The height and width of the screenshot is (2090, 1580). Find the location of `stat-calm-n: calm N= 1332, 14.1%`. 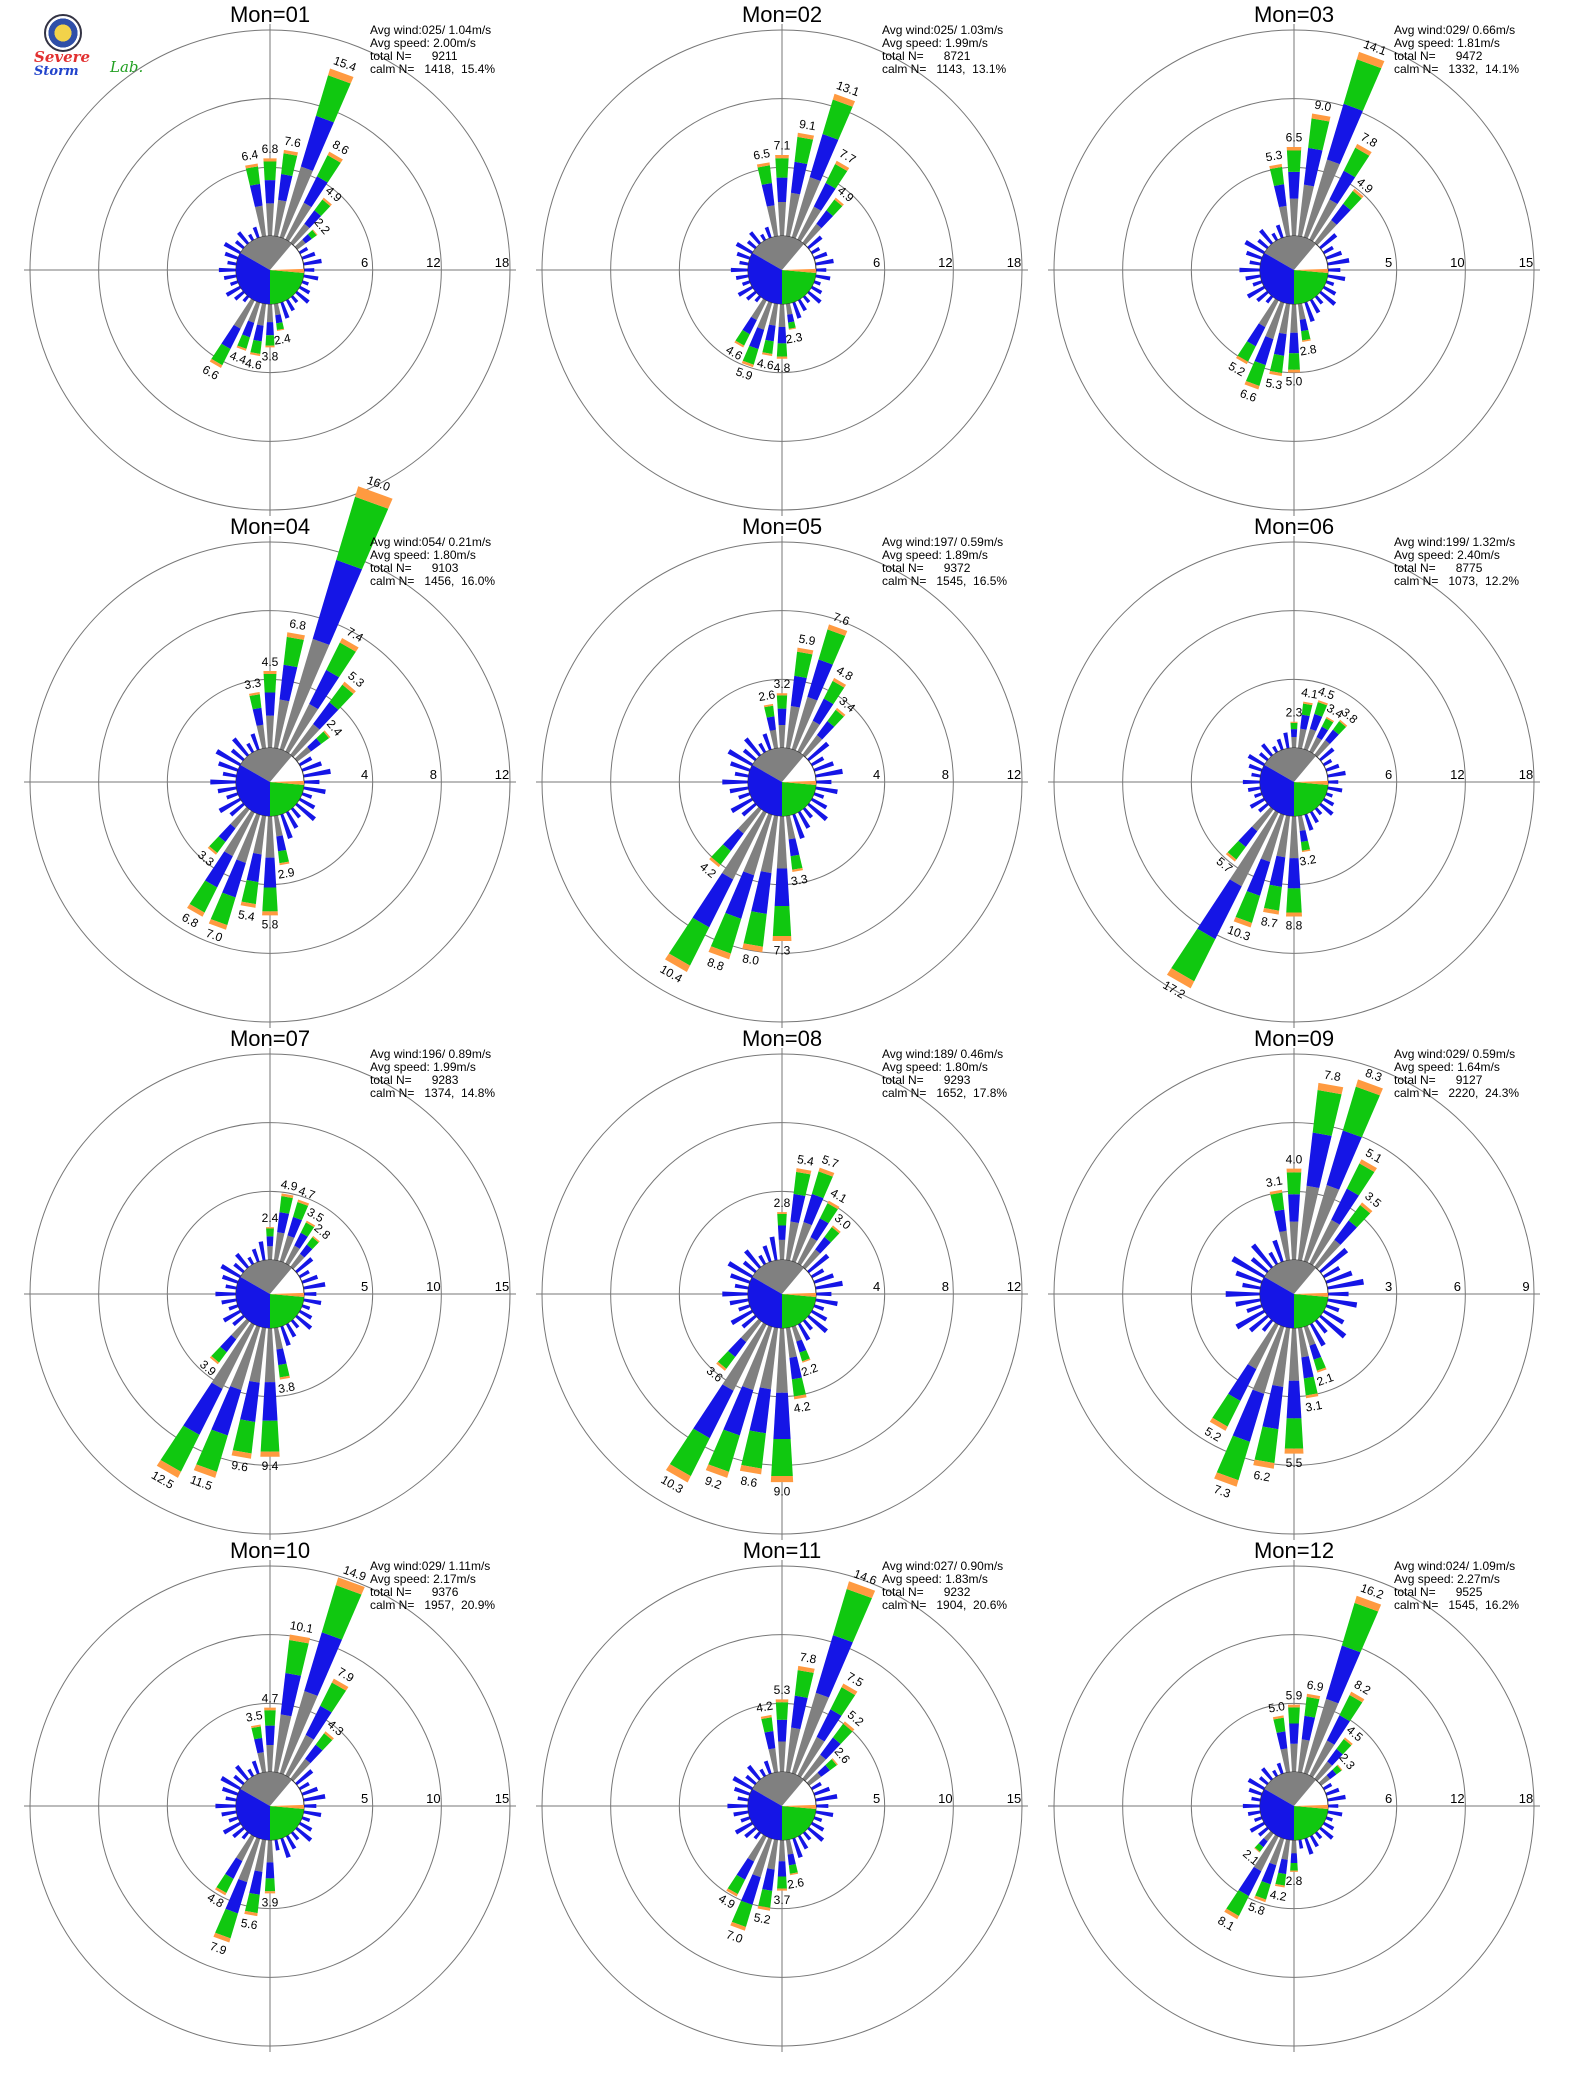

stat-calm-n: calm N= 1332, 14.1% is located at coordinates (1456, 69).